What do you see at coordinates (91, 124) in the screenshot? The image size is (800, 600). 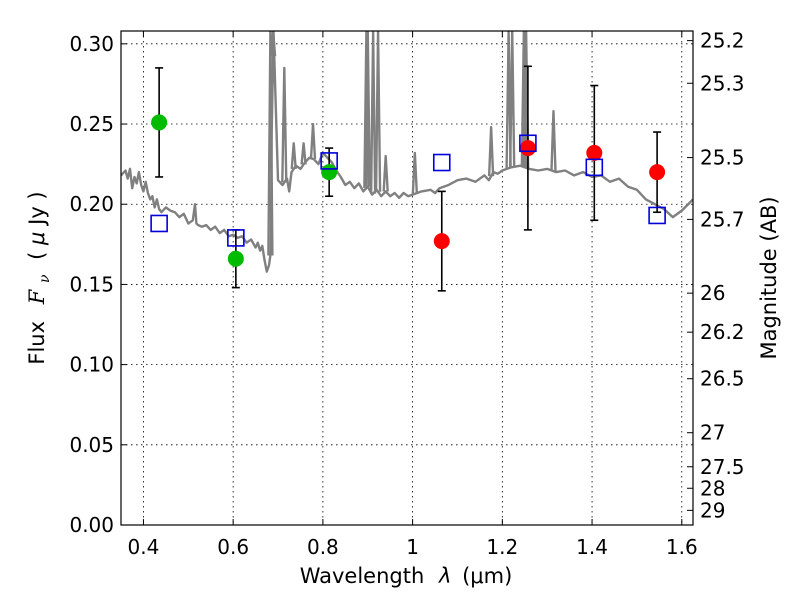 I see `y-tick-label: 0.25` at bounding box center [91, 124].